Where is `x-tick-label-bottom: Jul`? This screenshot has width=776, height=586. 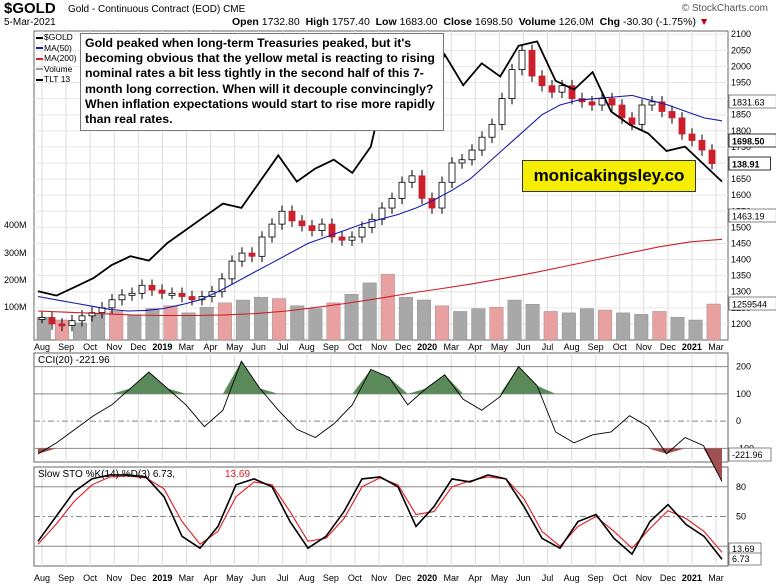
x-tick-label-bottom: Jul is located at coordinates (548, 578).